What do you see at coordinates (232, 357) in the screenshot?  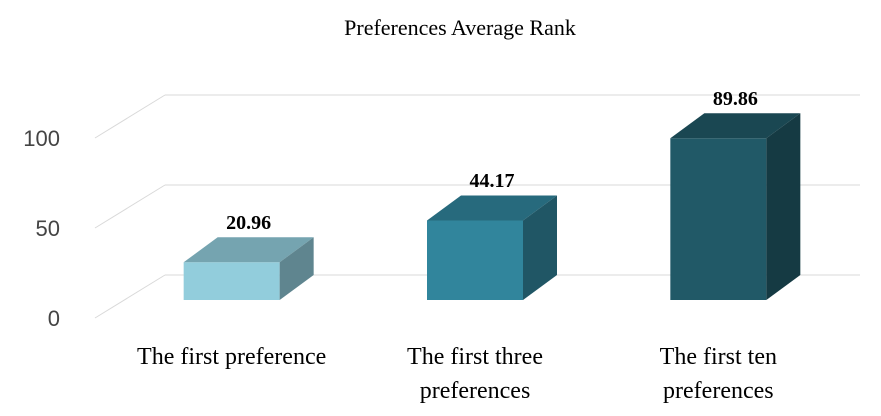 I see `x-tick-label: The first preference` at bounding box center [232, 357].